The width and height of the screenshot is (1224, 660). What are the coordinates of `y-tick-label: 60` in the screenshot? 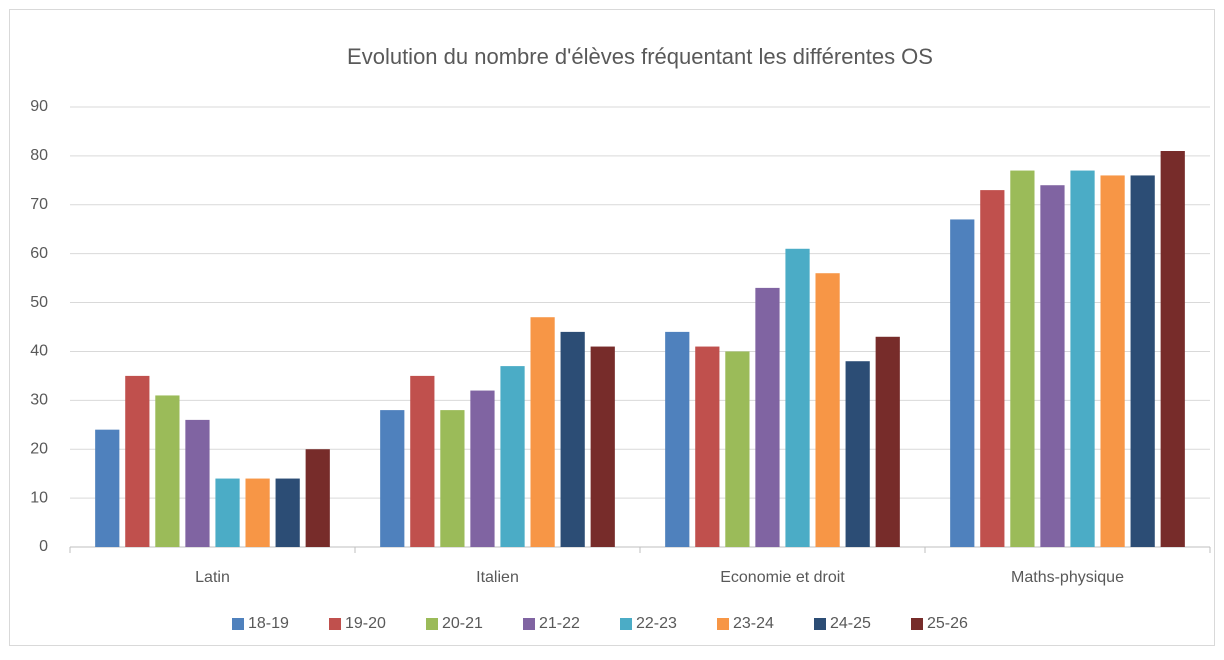 It's located at (39, 253).